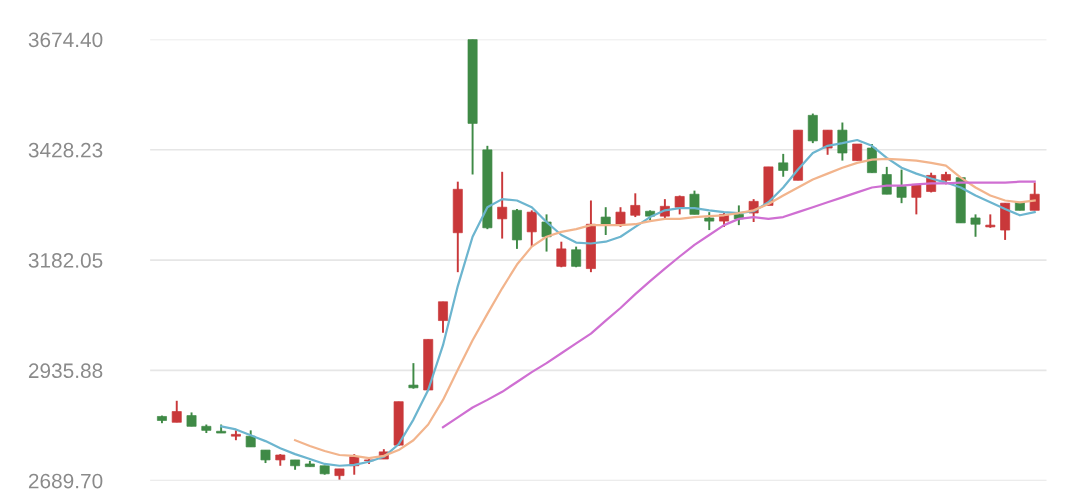  Describe the element at coordinates (65, 40) in the screenshot. I see `y-tick-label: 3674.40` at that location.